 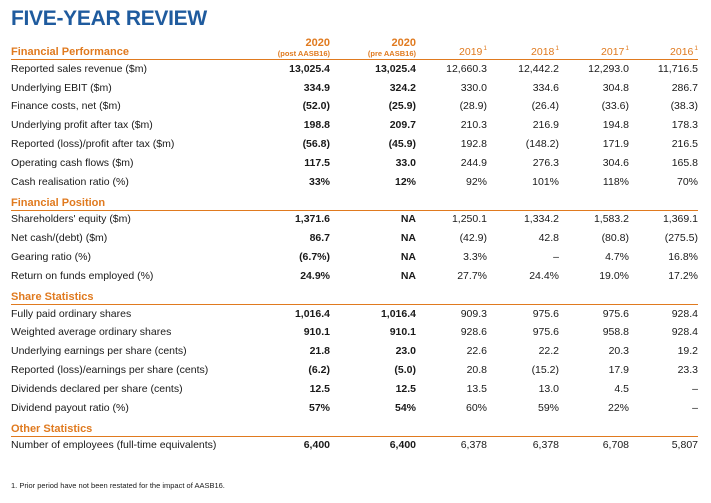 I want to click on row-label: Reported (loss)/profit after tax ($m), so click(x=93, y=144).